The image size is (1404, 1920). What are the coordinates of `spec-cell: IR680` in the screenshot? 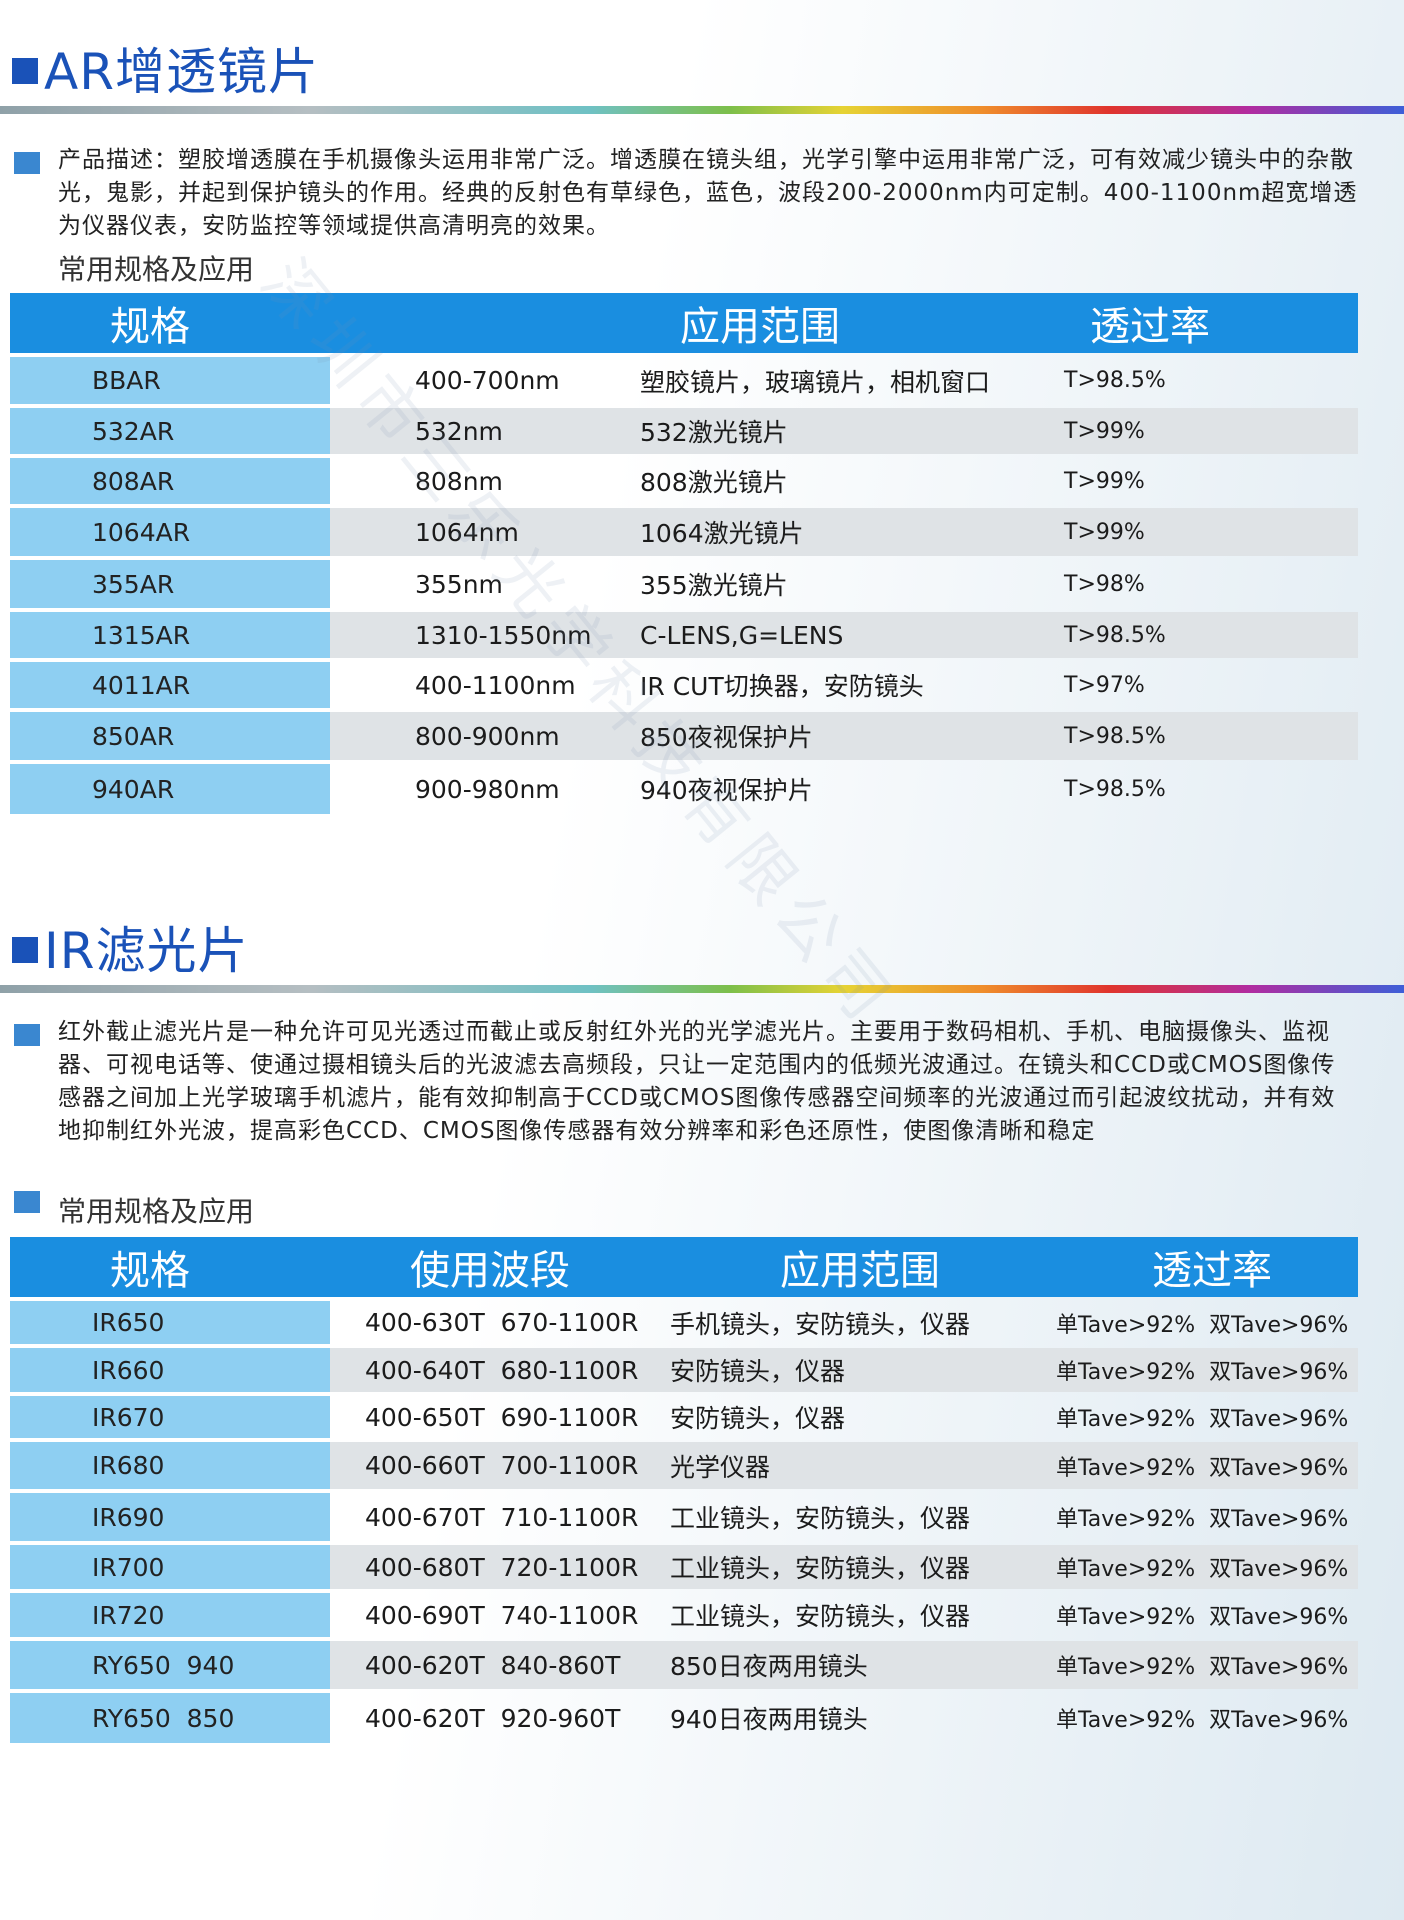 It's located at (170, 1465).